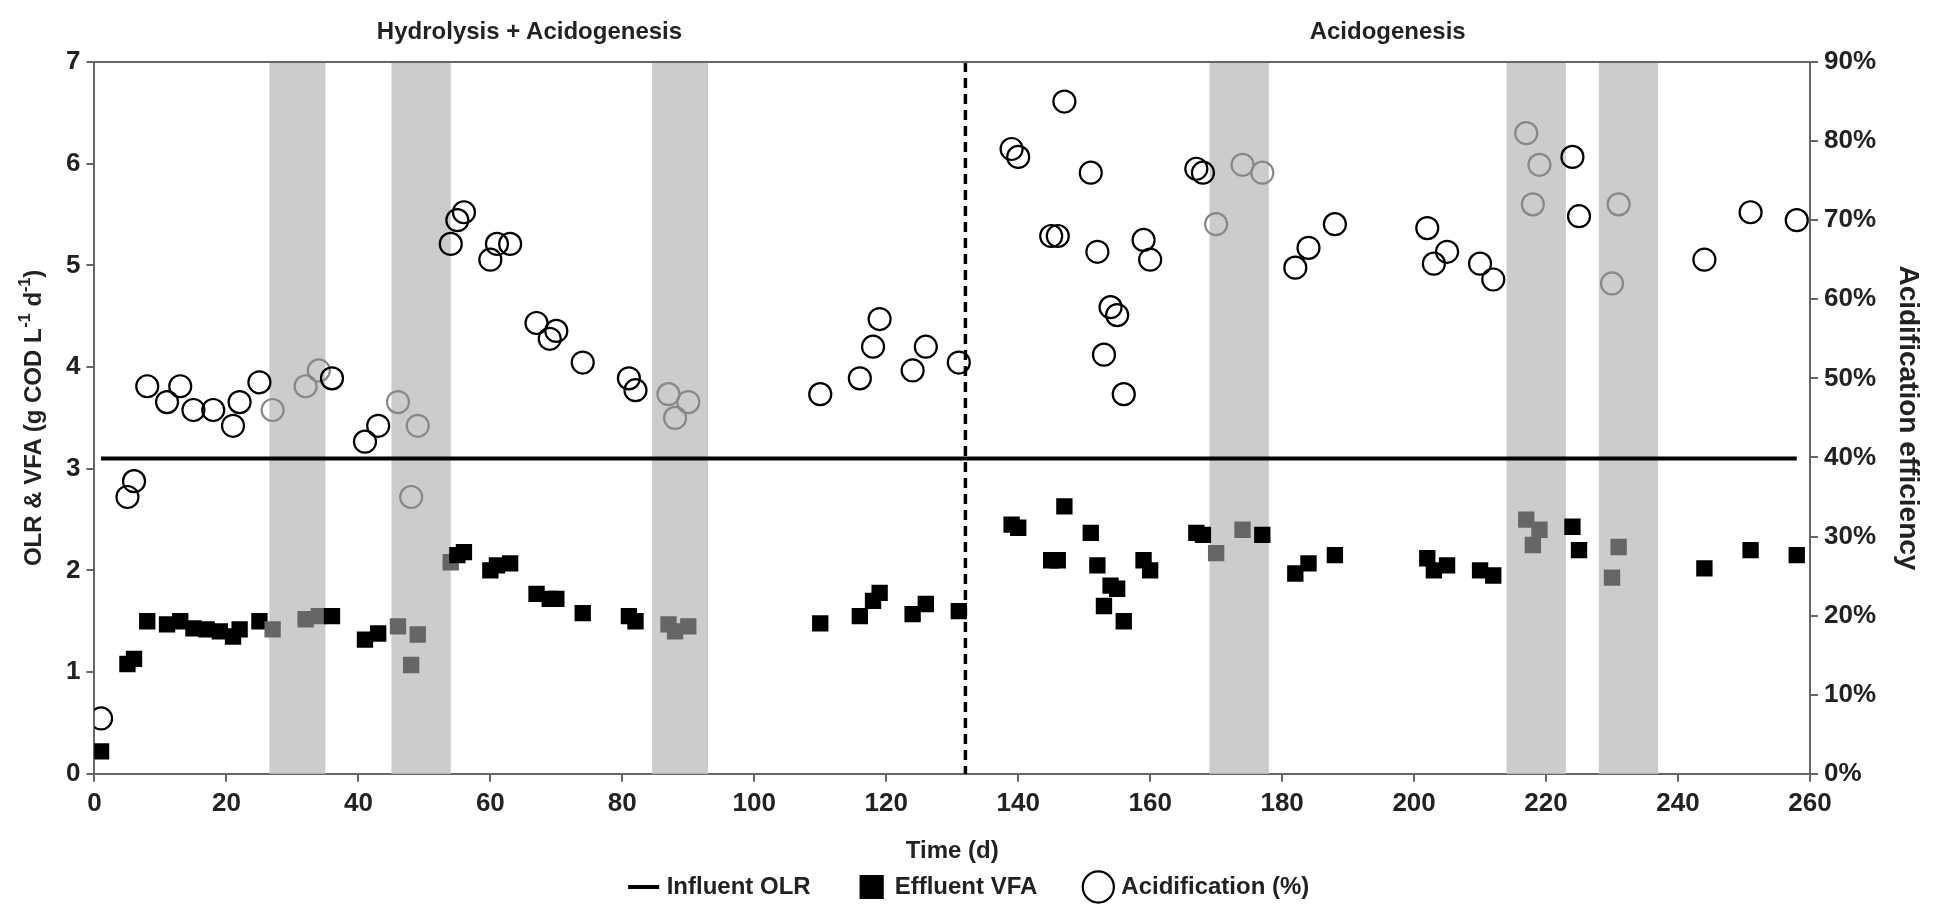 The width and height of the screenshot is (1938, 915). Describe the element at coordinates (1850, 455) in the screenshot. I see `y2-tick-label: 40%` at that location.